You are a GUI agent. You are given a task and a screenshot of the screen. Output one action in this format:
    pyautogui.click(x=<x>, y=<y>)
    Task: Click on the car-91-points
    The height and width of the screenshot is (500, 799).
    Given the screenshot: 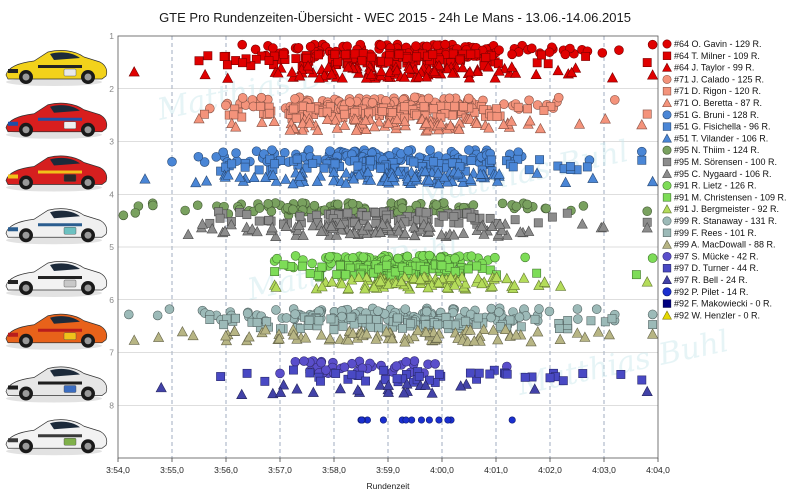 What is the action you would take?
    pyautogui.click(x=463, y=272)
    